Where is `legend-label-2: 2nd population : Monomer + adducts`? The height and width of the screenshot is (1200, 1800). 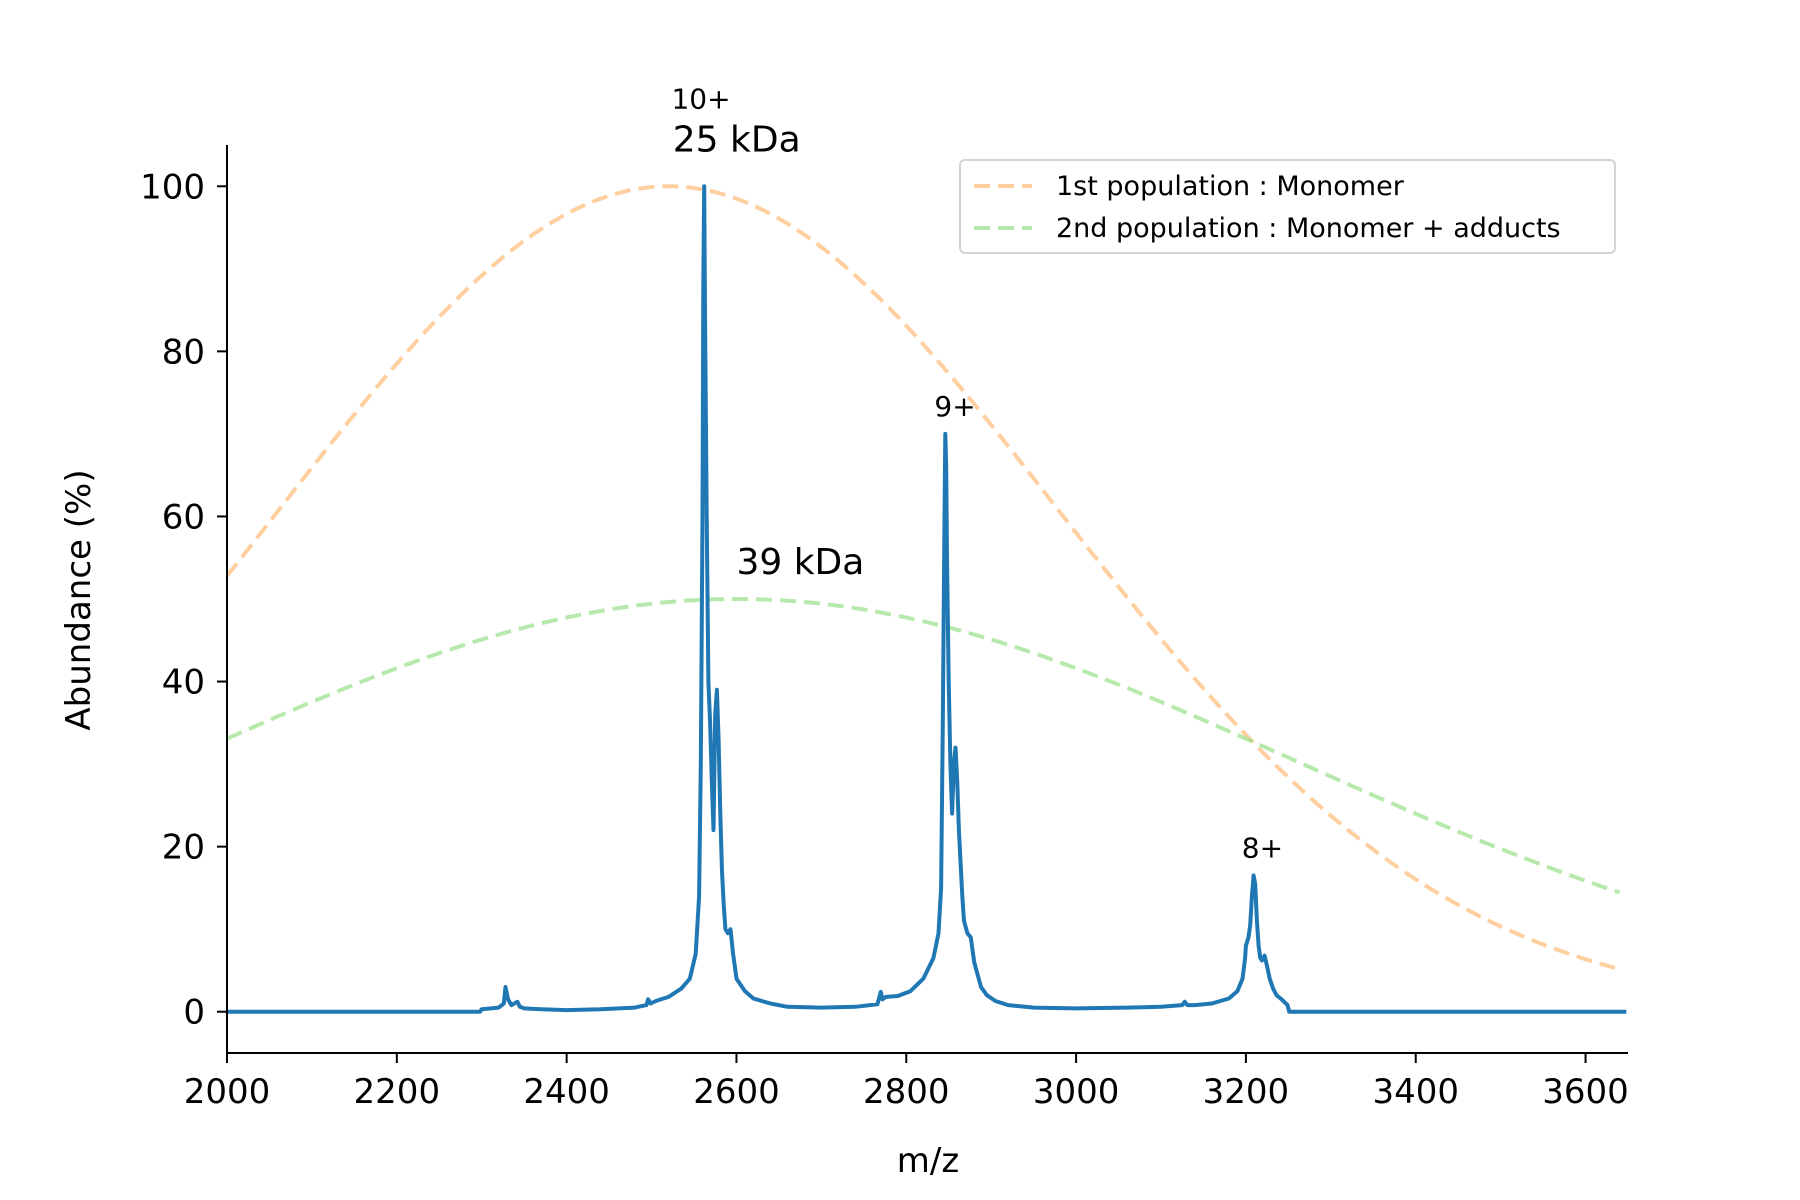 legend-label-2: 2nd population : Monomer + adducts is located at coordinates (1308, 228).